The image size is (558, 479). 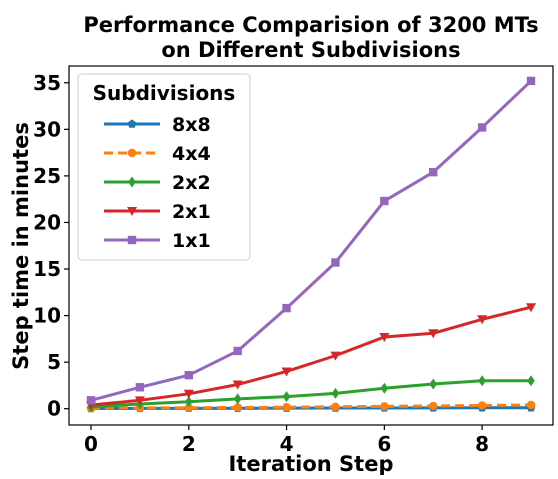 I want to click on chart-title-line-1: Performance Comparision of 3200 MTs, so click(x=310, y=25).